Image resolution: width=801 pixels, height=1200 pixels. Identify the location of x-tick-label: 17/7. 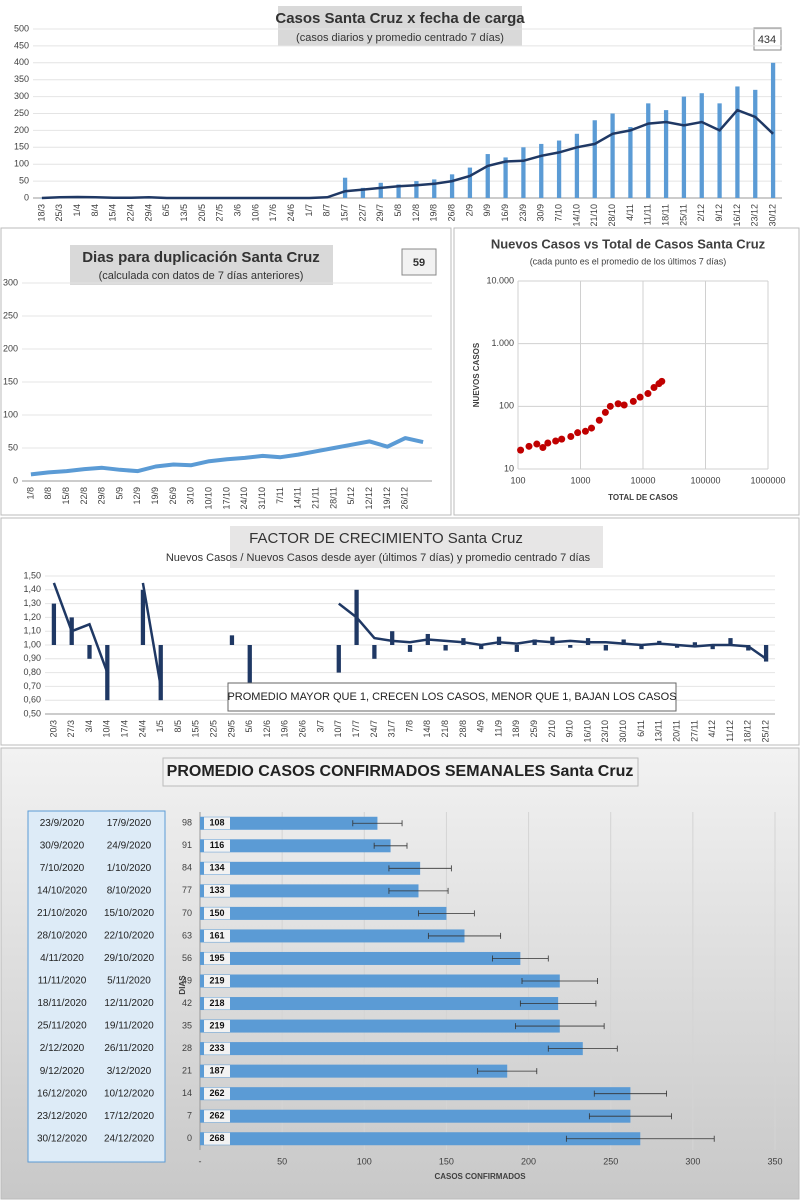
(356, 729).